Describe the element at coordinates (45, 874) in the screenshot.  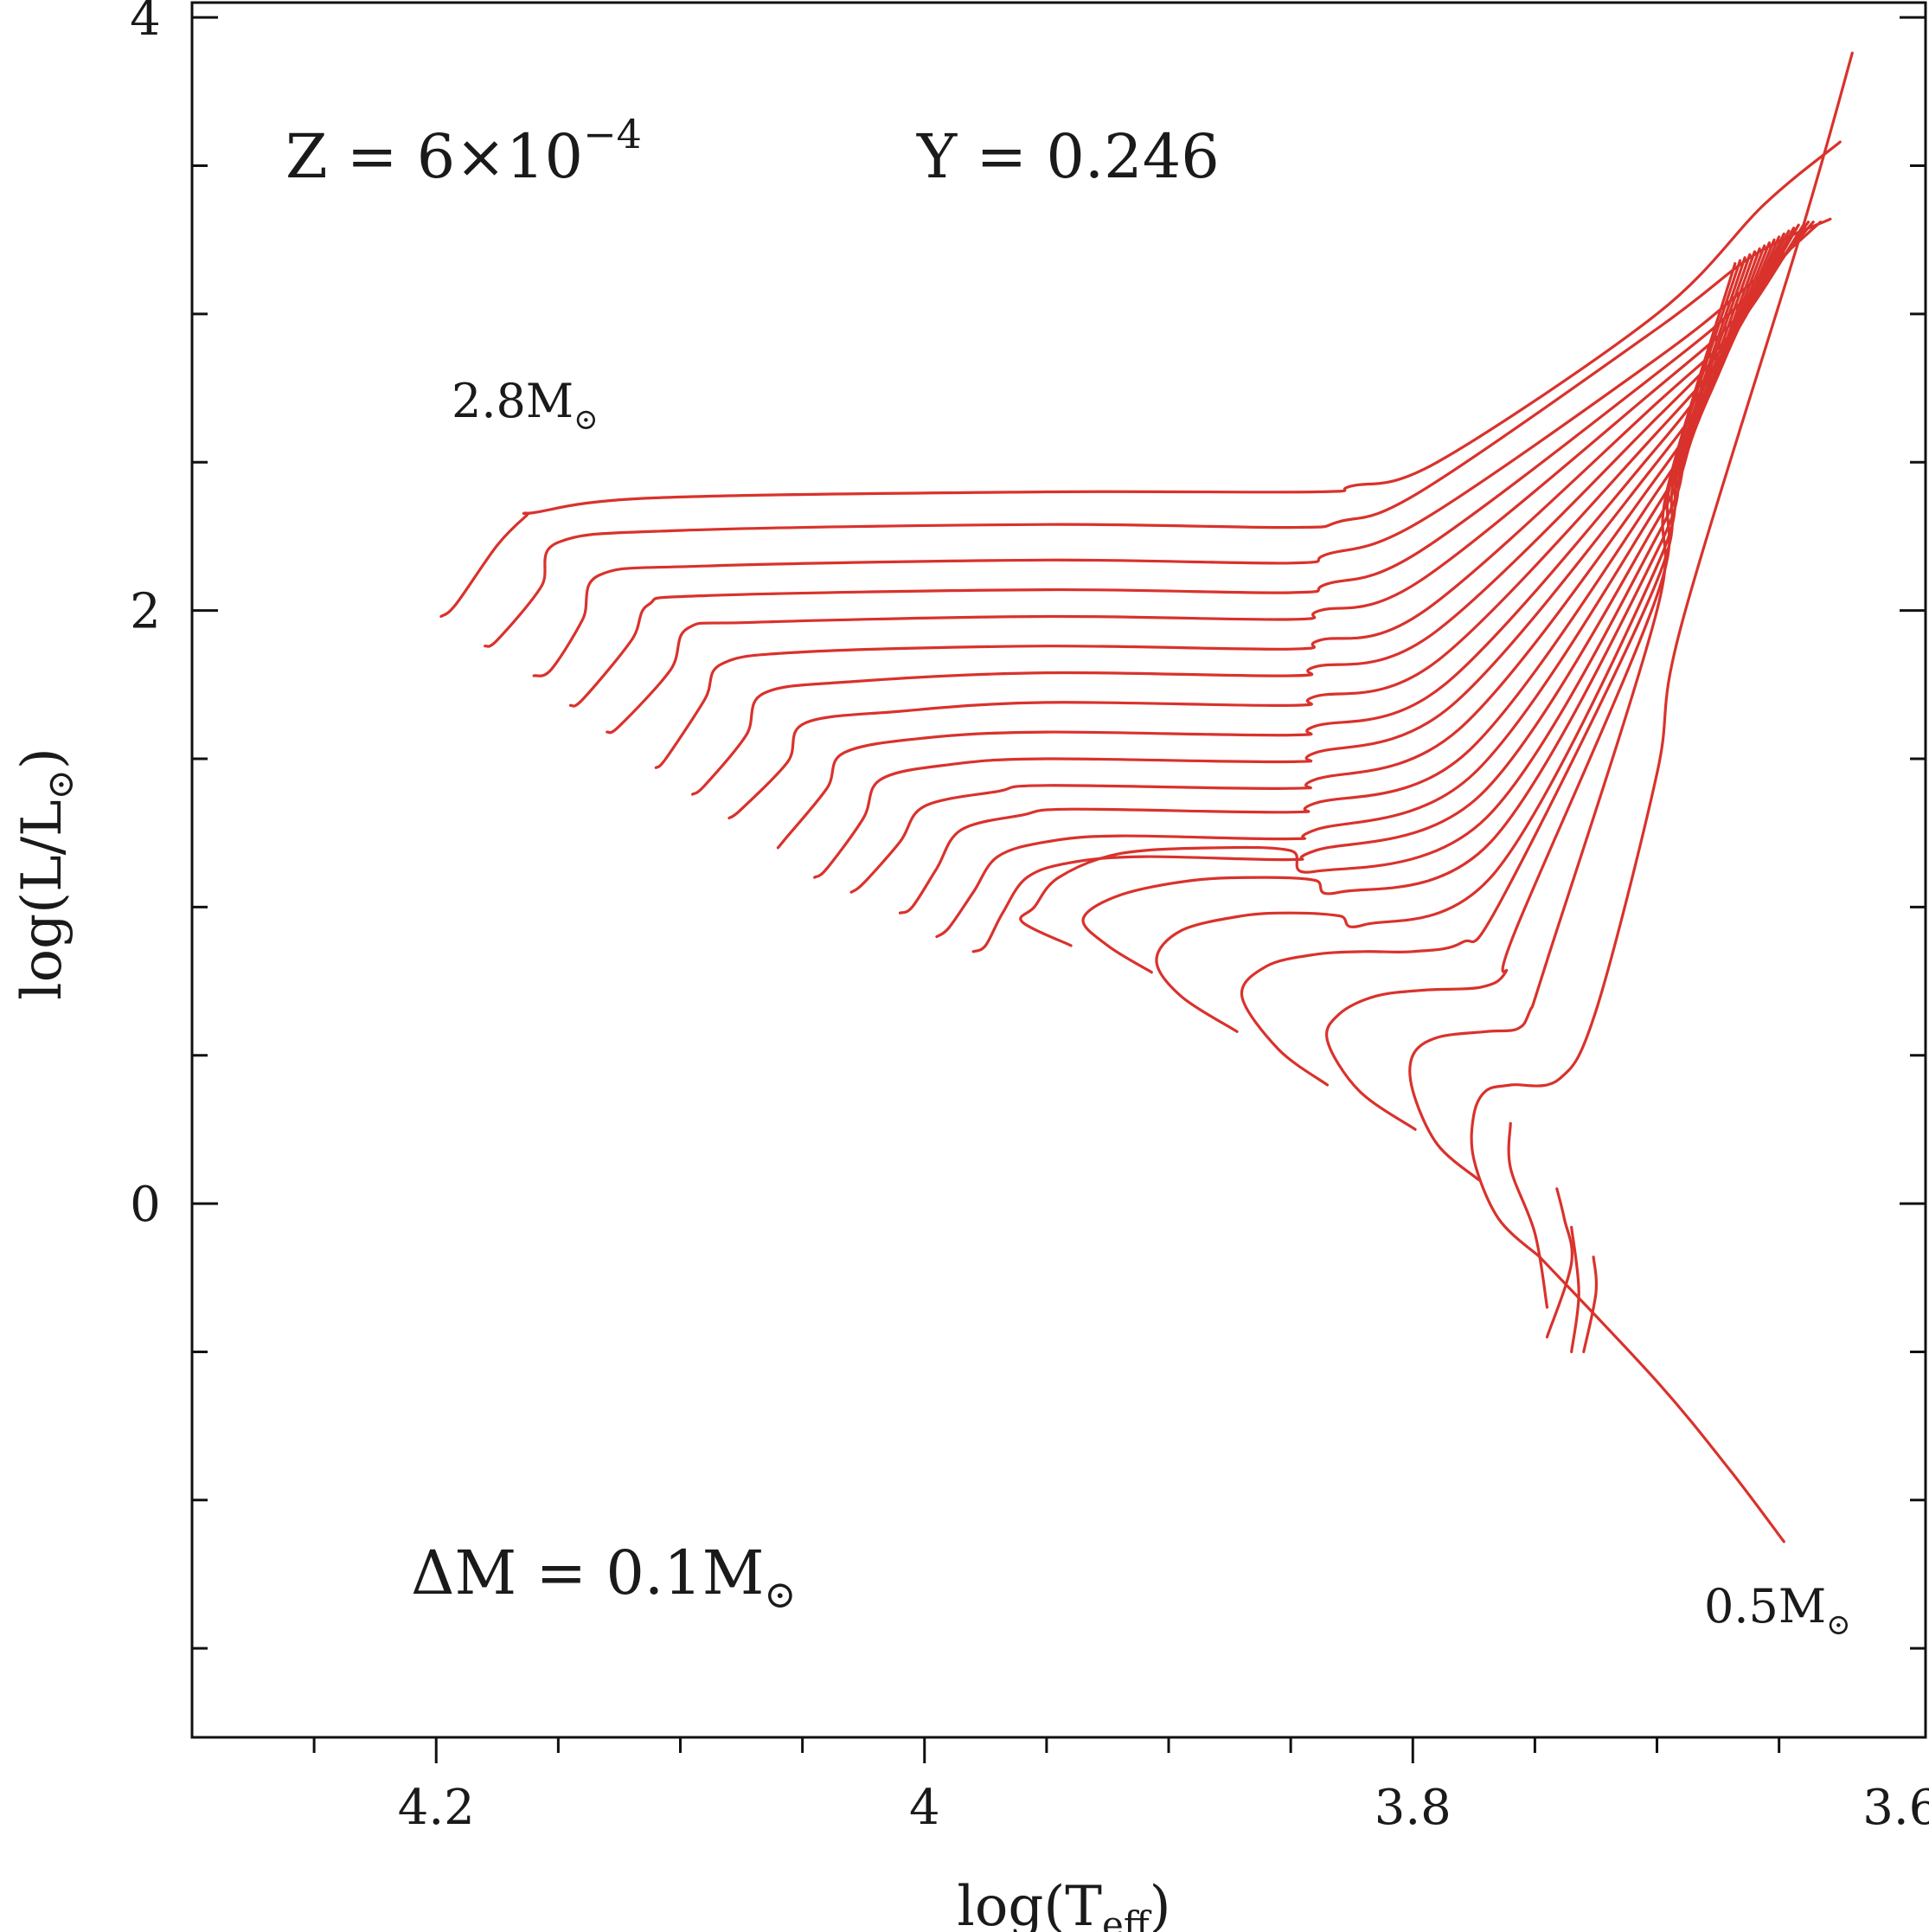
I see `y-axis-title: log(L/L⊙)` at that location.